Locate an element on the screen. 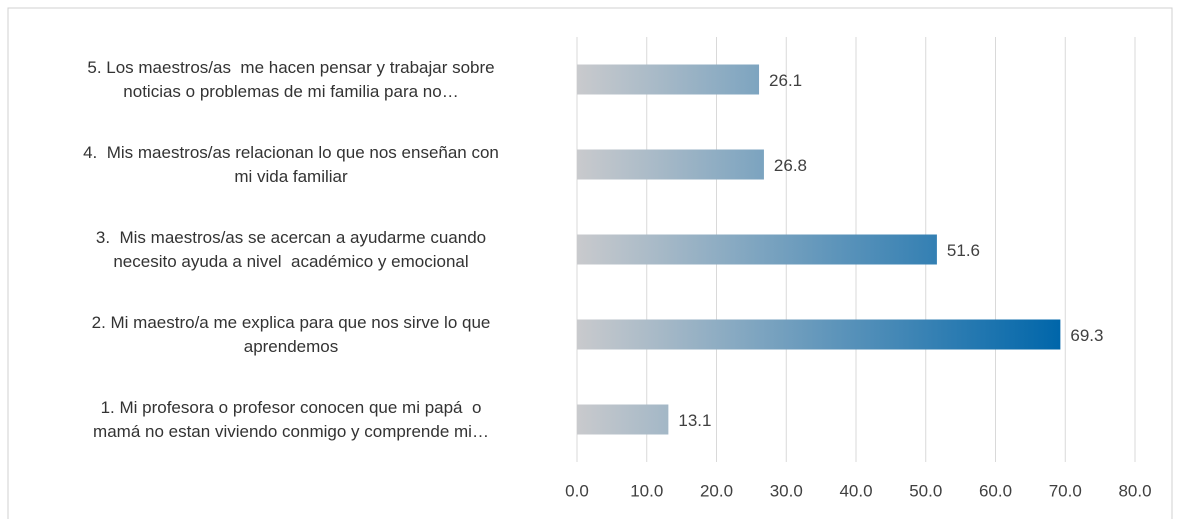  x-tick-label: 40.0 is located at coordinates (855, 490).